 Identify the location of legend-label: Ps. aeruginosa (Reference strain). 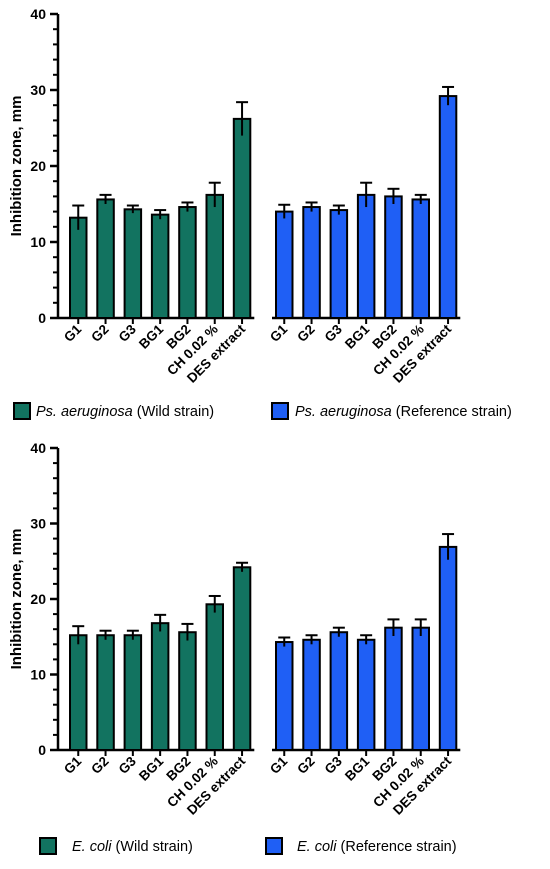
(403, 412).